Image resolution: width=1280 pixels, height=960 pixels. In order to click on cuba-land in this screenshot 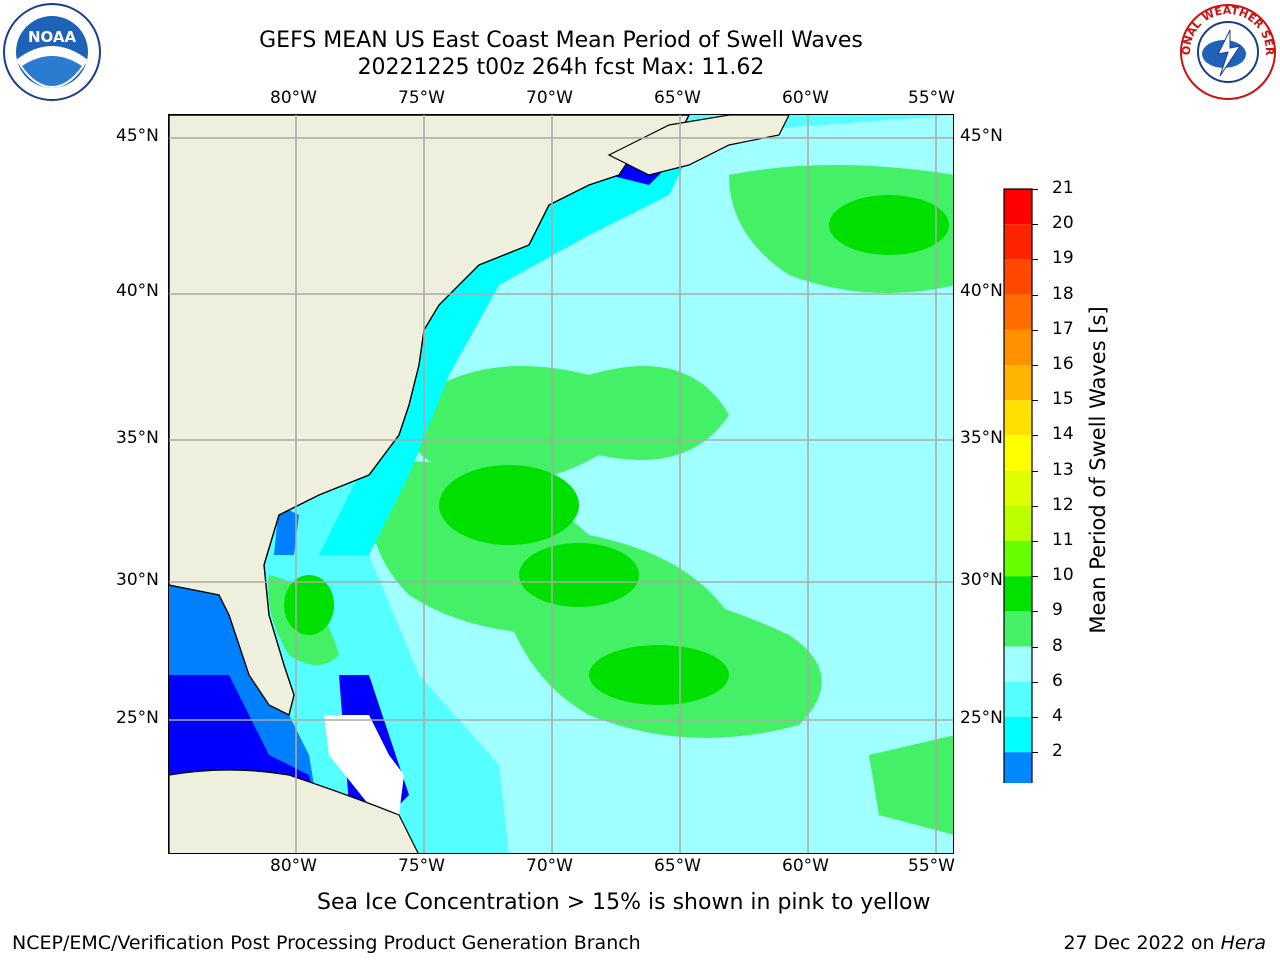, I will do `click(294, 811)`.